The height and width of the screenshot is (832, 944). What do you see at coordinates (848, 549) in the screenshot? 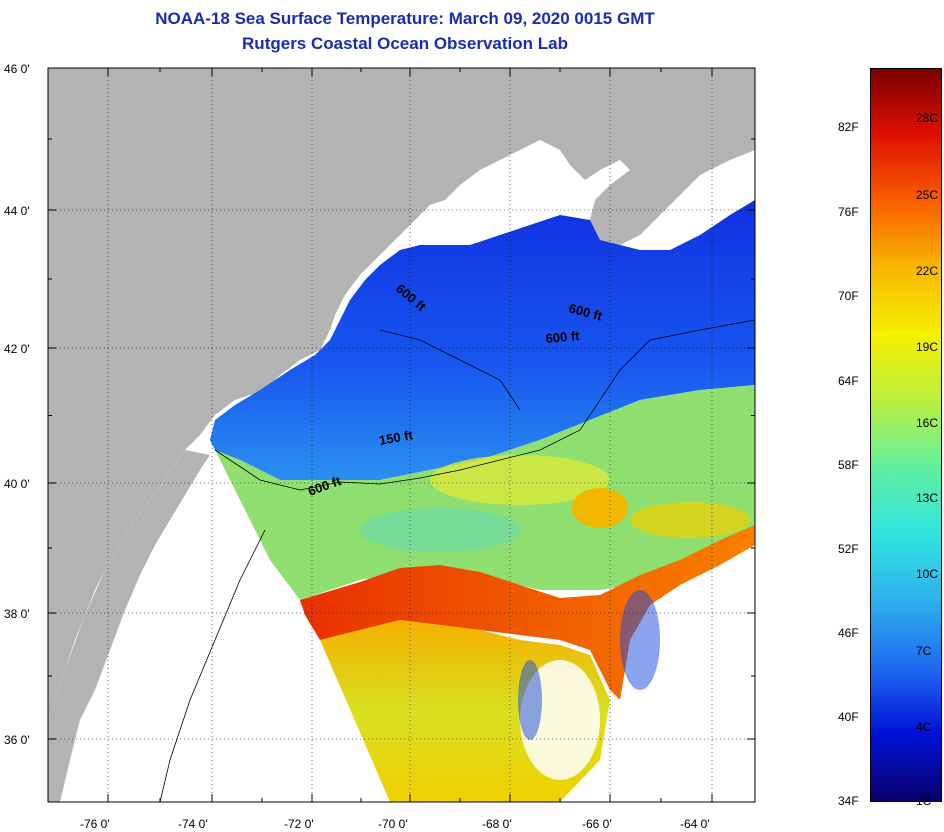
I see `colorbar-label-f: 52F` at bounding box center [848, 549].